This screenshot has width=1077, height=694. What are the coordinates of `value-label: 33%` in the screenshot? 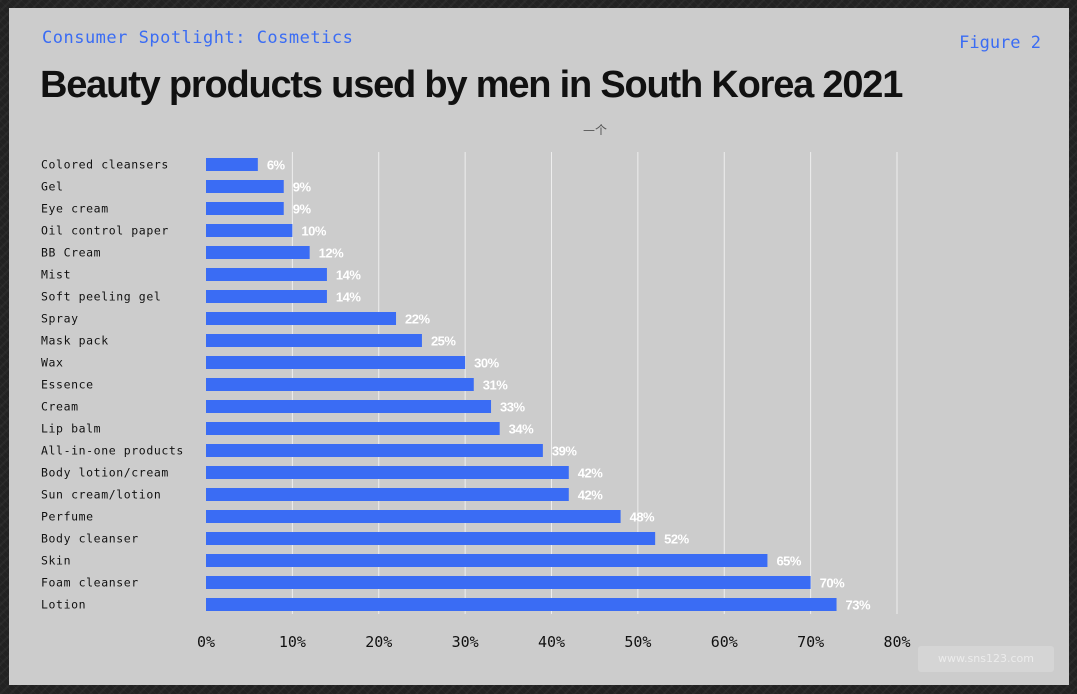 It's located at (512, 407).